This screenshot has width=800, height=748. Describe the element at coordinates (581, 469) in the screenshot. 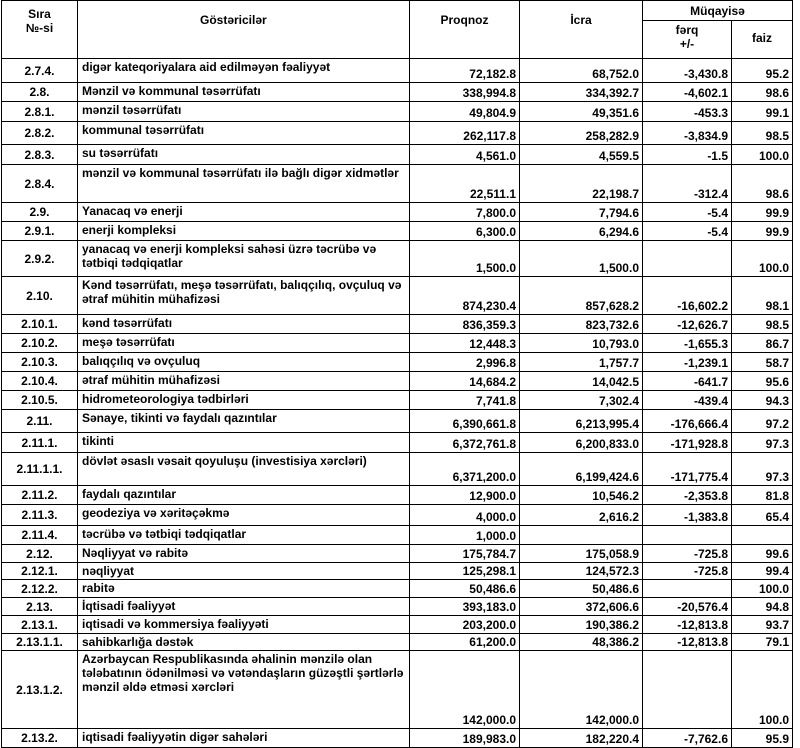

I see `actual-value: 6,199,424.6` at that location.